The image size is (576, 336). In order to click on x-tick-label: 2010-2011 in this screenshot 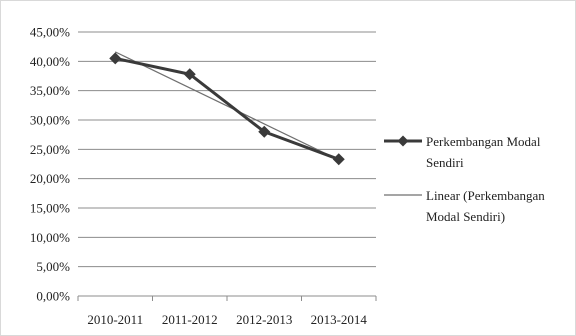, I will do `click(115, 319)`.